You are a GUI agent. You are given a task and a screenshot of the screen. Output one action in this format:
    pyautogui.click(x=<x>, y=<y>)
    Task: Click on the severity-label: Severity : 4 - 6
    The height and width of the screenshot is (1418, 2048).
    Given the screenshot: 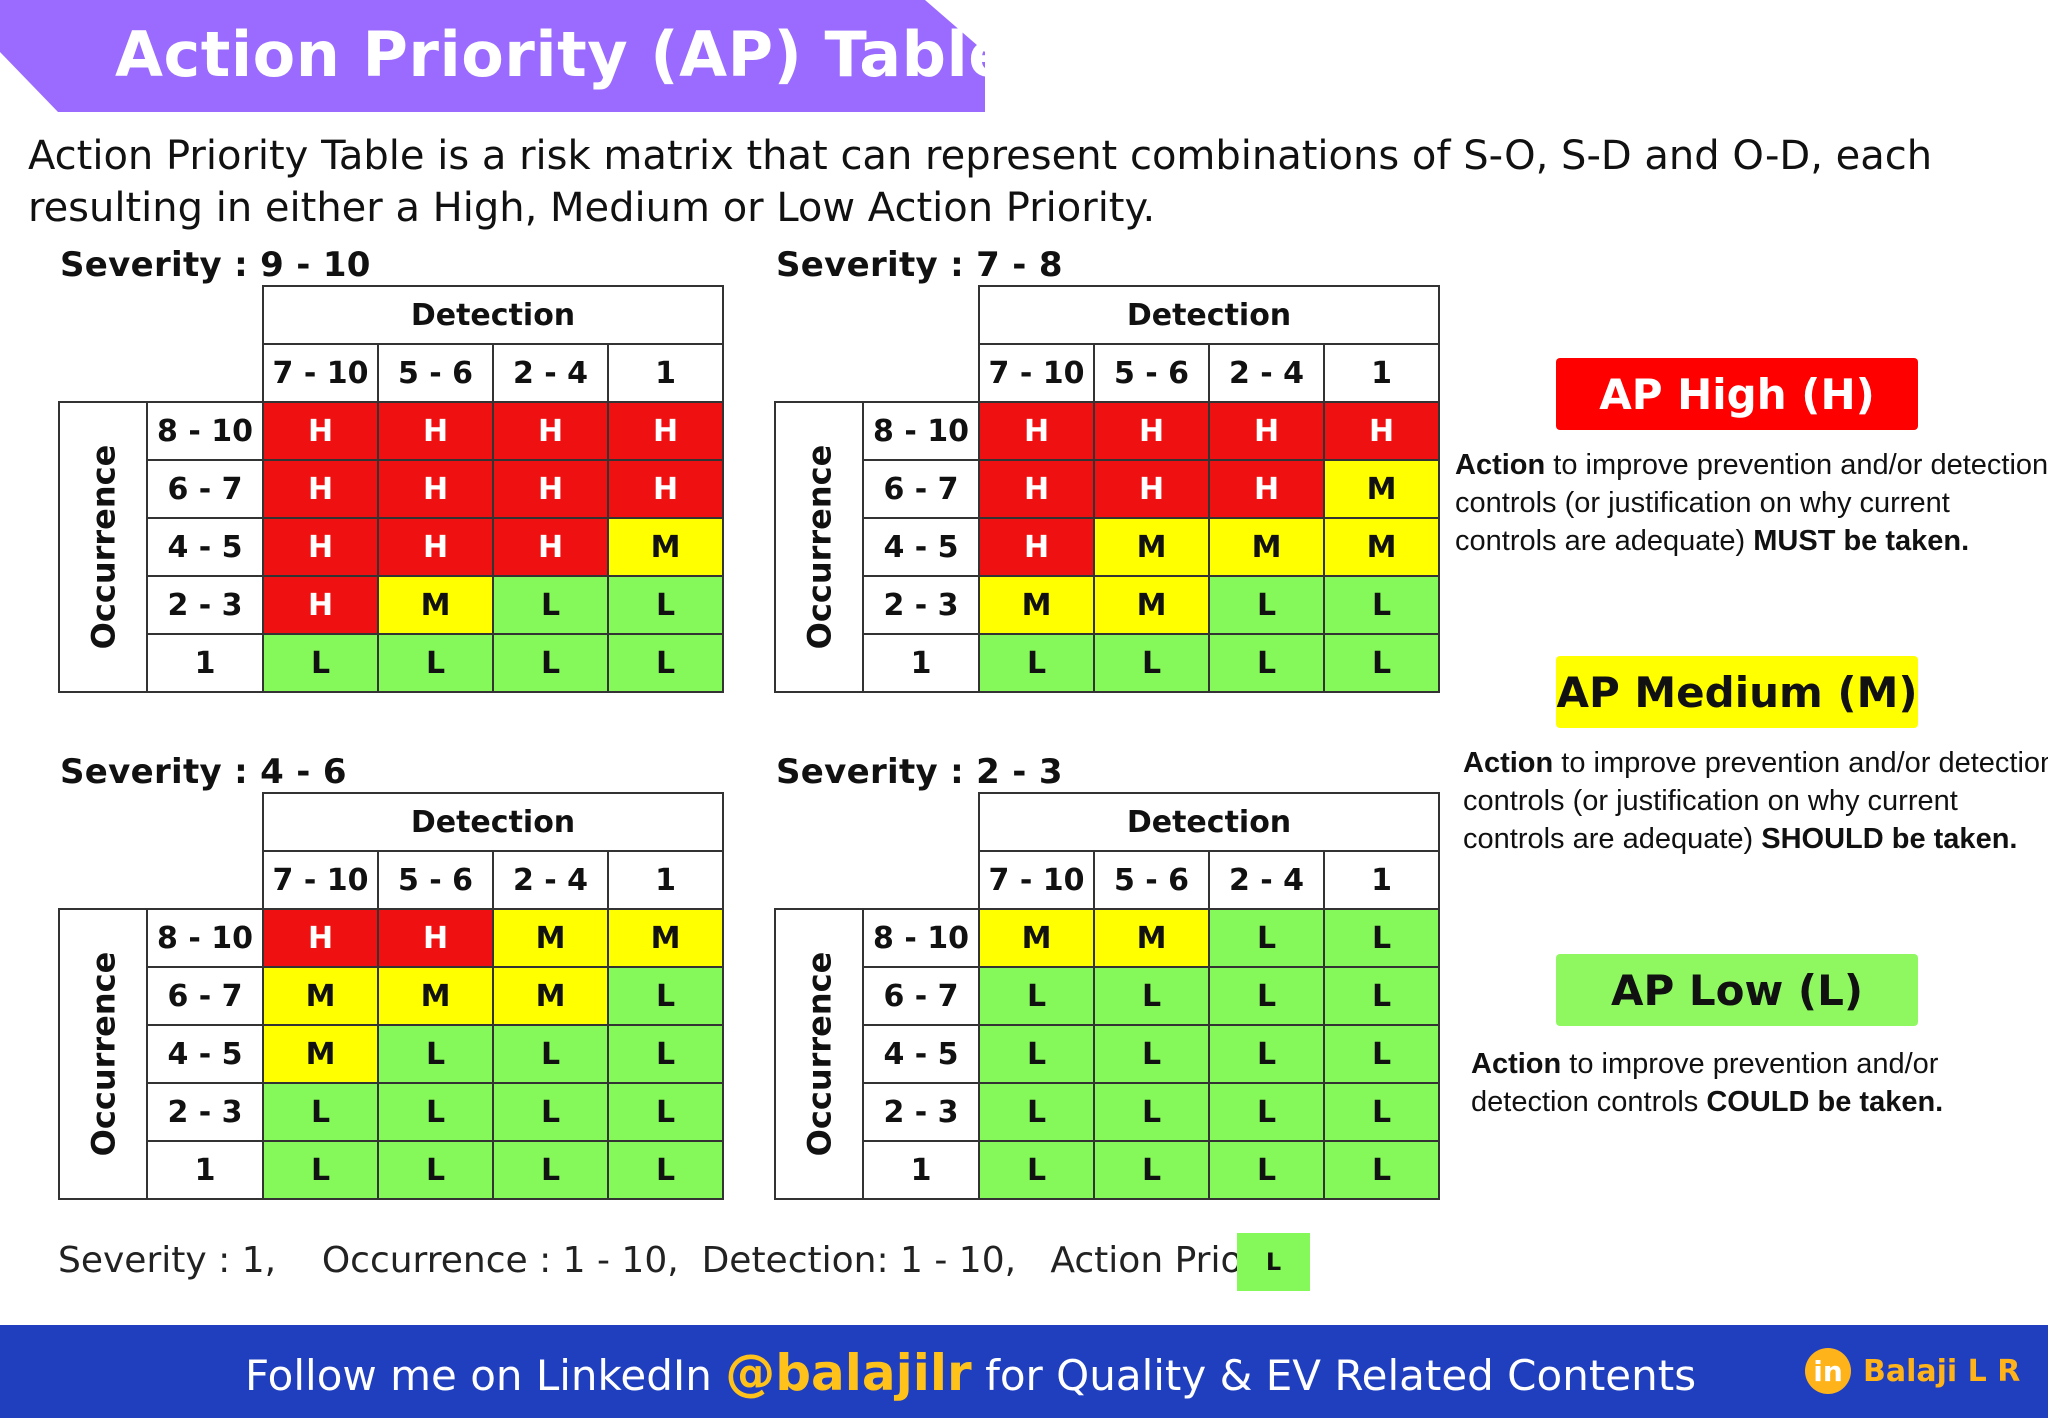 What is the action you would take?
    pyautogui.click(x=203, y=772)
    